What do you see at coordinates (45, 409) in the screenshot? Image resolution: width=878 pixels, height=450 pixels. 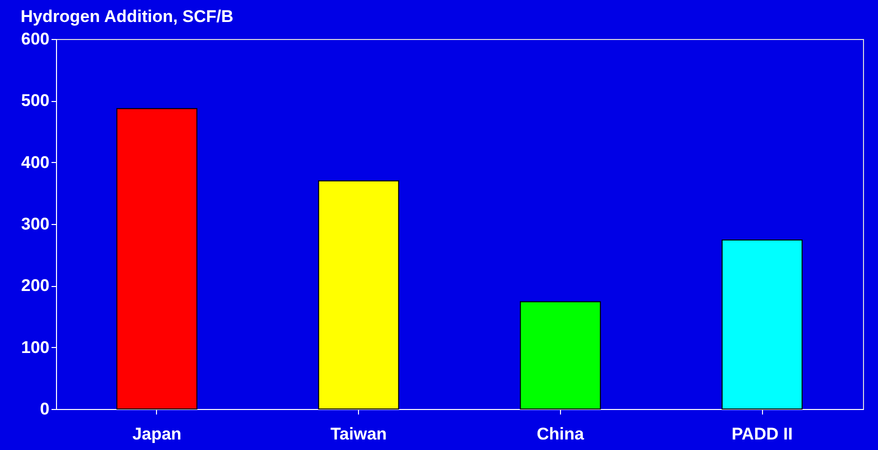 I see `y-tick-label: 0` at bounding box center [45, 409].